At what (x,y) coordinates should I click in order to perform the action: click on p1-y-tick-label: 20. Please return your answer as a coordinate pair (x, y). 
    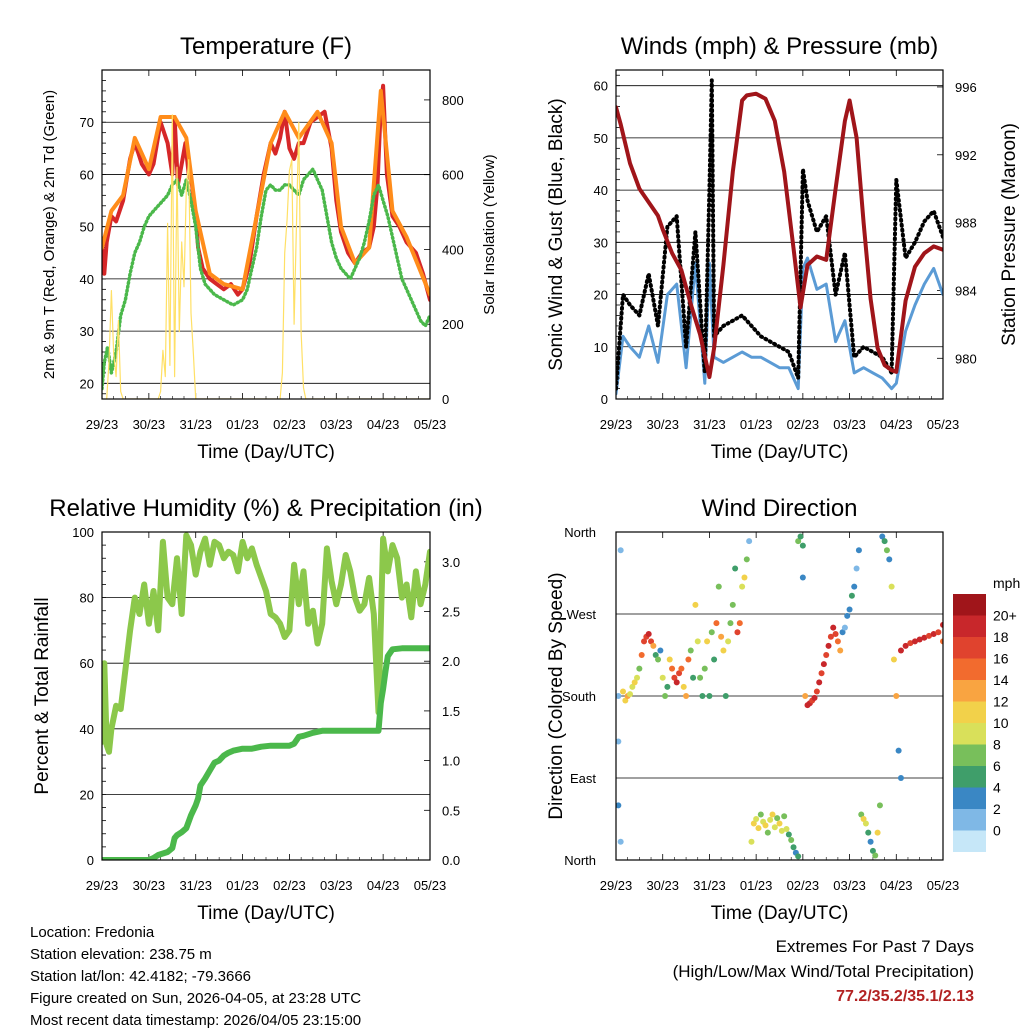
    Looking at the image, I should click on (601, 295).